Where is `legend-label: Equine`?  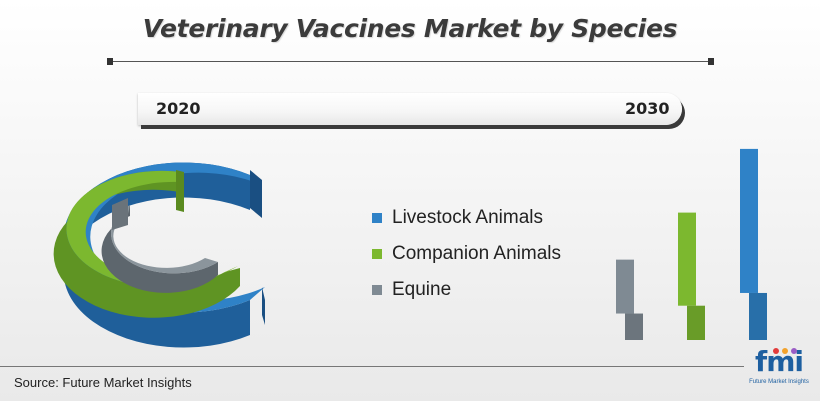 legend-label: Equine is located at coordinates (422, 289).